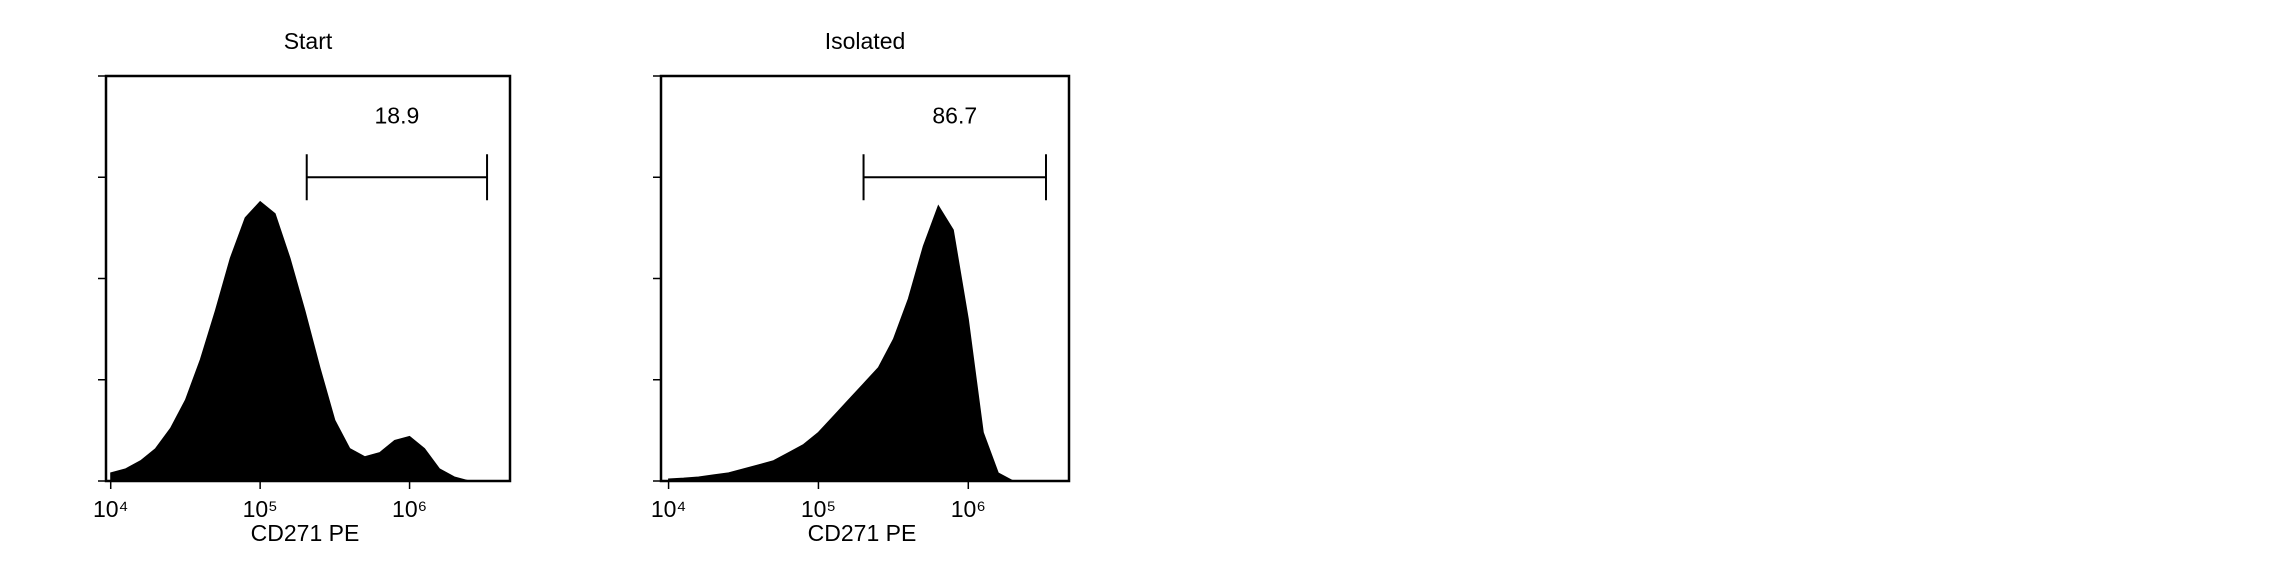  What do you see at coordinates (397, 115) in the screenshot?
I see `gate-label: 18.9` at bounding box center [397, 115].